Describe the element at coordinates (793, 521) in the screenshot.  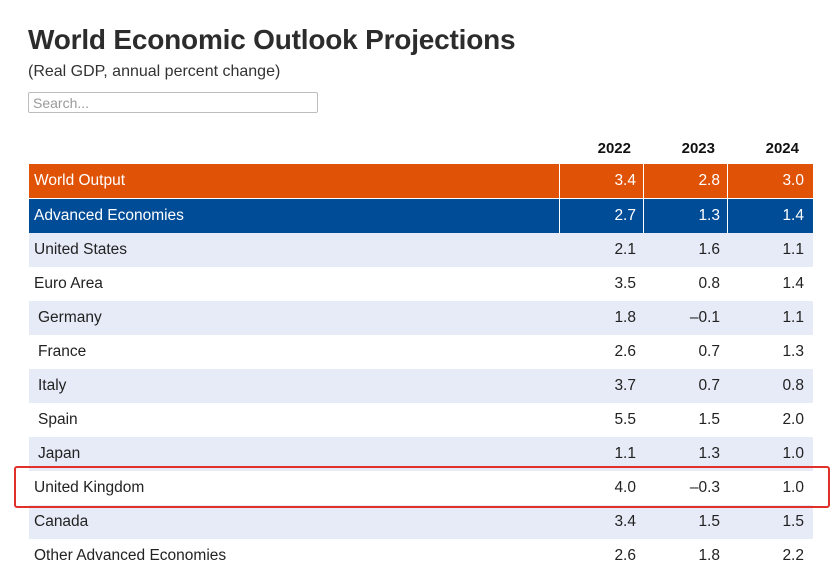
I see `cell-2024: 1.5` at that location.